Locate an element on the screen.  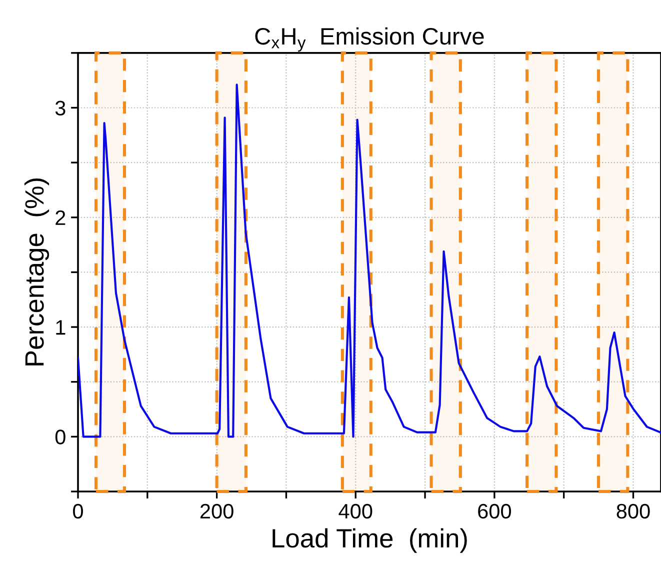
x-tick-label: 600 is located at coordinates (494, 511).